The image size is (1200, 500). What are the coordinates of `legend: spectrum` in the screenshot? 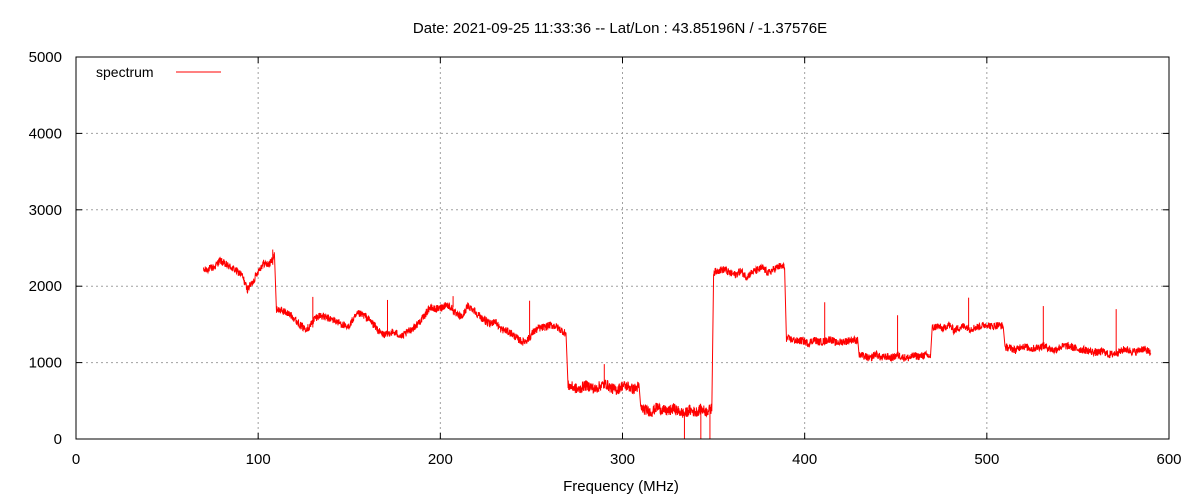 It's located at (160, 72).